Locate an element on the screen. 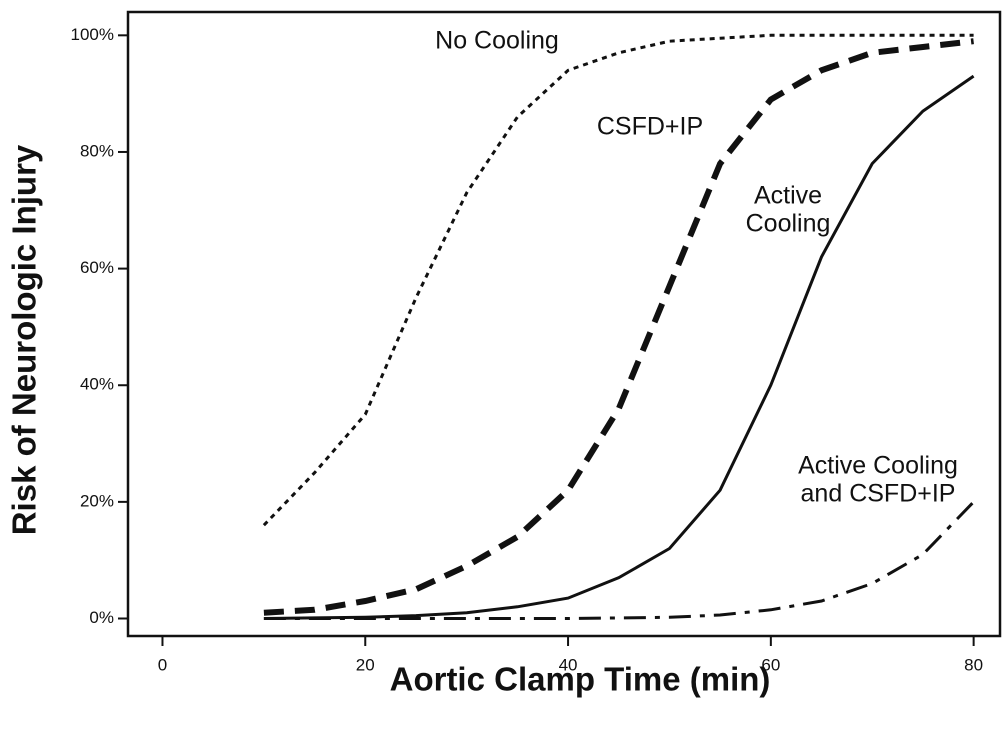 The image size is (1008, 729). x-tick-label: 20 is located at coordinates (365, 664).